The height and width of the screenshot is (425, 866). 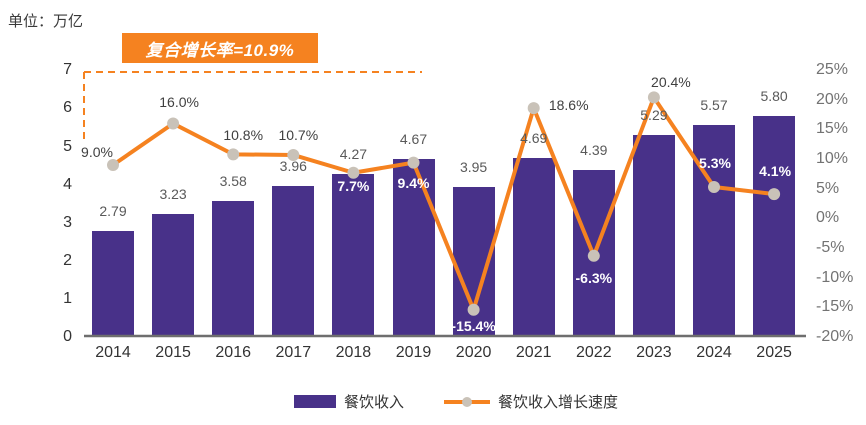 I want to click on x-axis-label-2019: 2019, so click(x=413, y=352).